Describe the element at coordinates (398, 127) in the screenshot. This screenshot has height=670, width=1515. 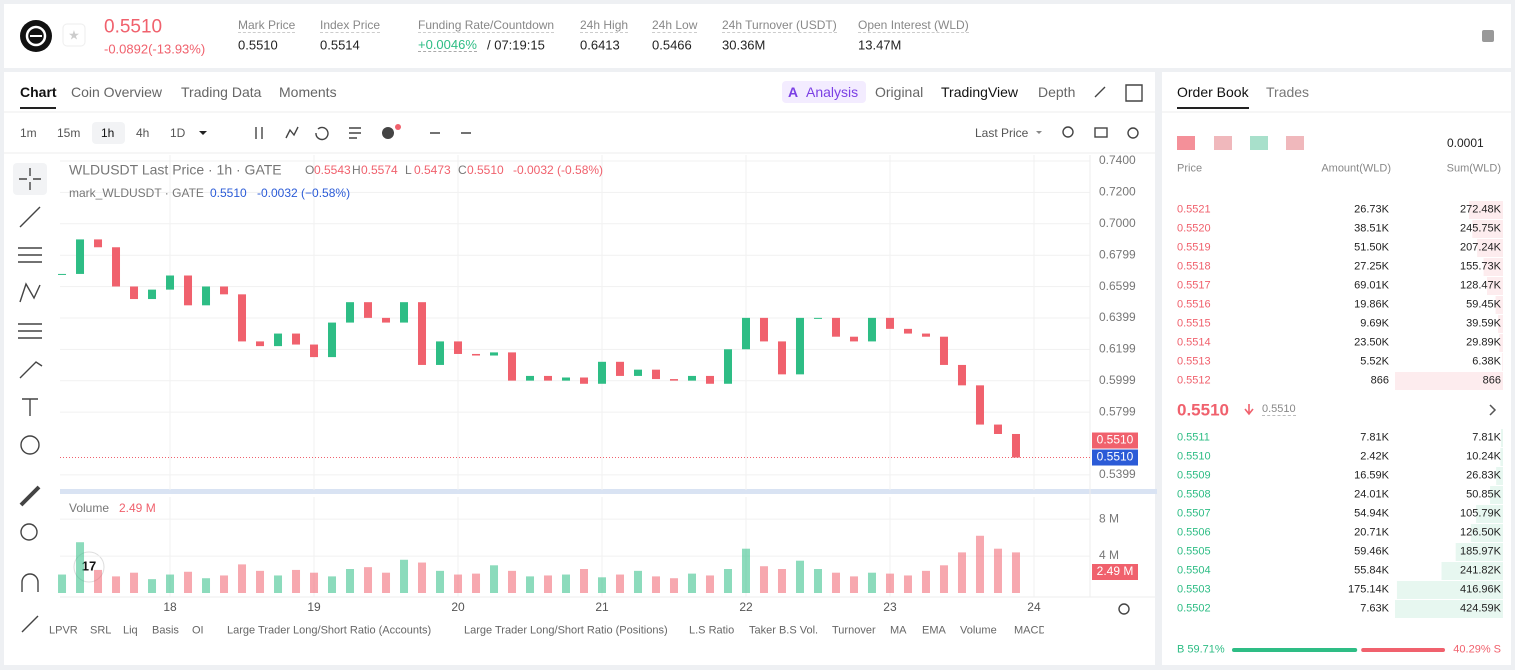
I see `indicator-dot` at that location.